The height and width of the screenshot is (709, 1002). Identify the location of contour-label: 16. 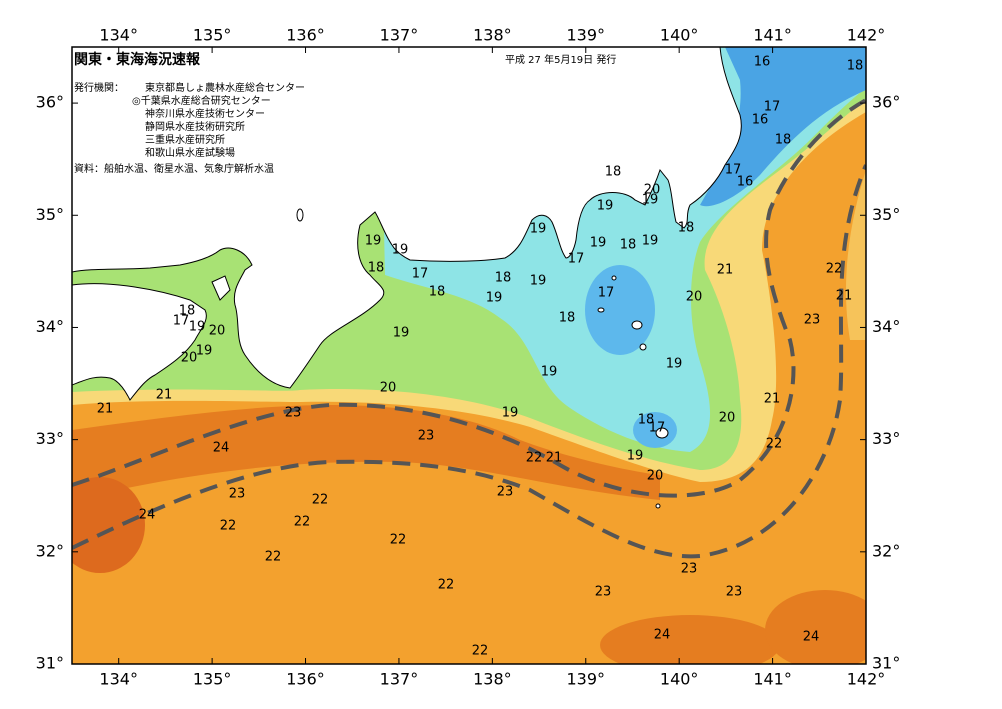
(762, 62).